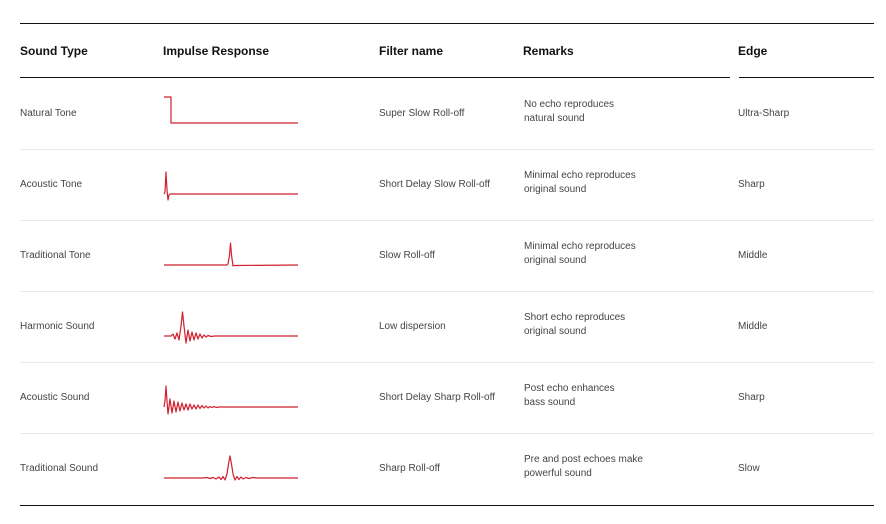 The height and width of the screenshot is (524, 886). What do you see at coordinates (422, 113) in the screenshot?
I see `filter-name-cell: Super Slow Roll-off` at bounding box center [422, 113].